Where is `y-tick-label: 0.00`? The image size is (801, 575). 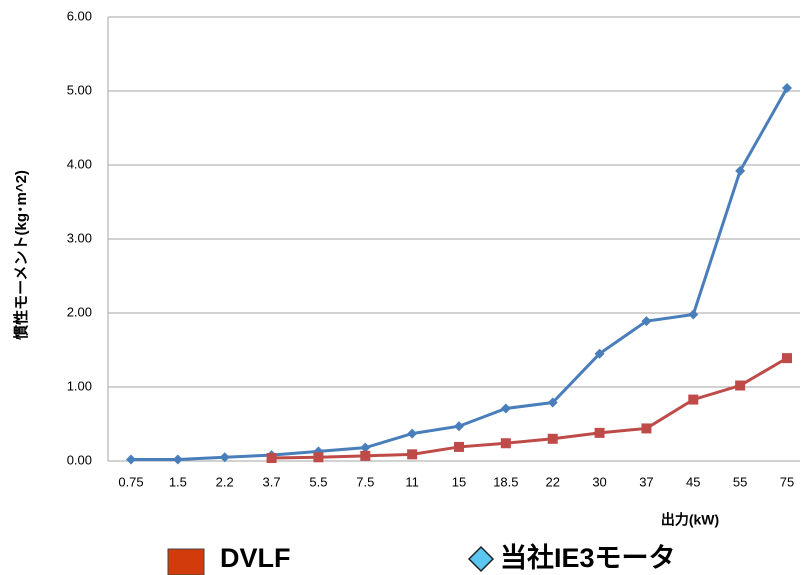
y-tick-label: 0.00 is located at coordinates (79, 459).